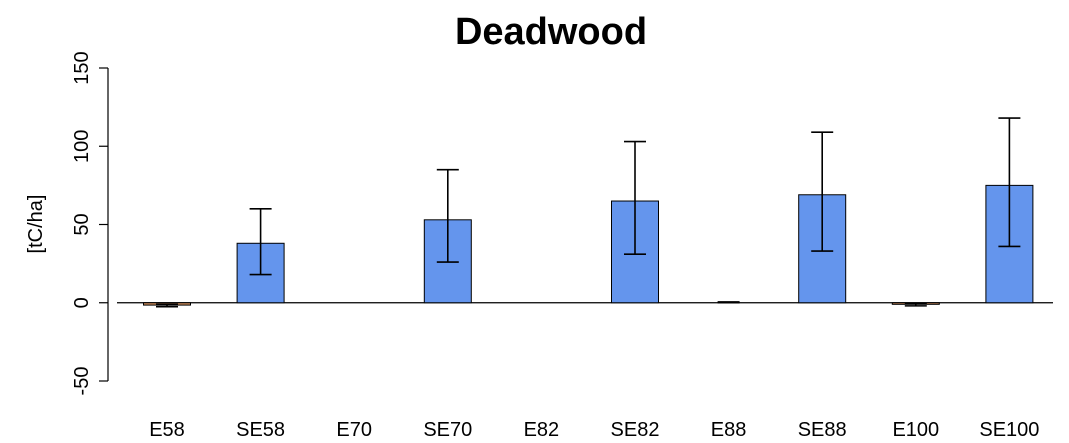 Image resolution: width=1069 pixels, height=443 pixels. Describe the element at coordinates (82, 224) in the screenshot. I see `y-tick-label: 50` at that location.